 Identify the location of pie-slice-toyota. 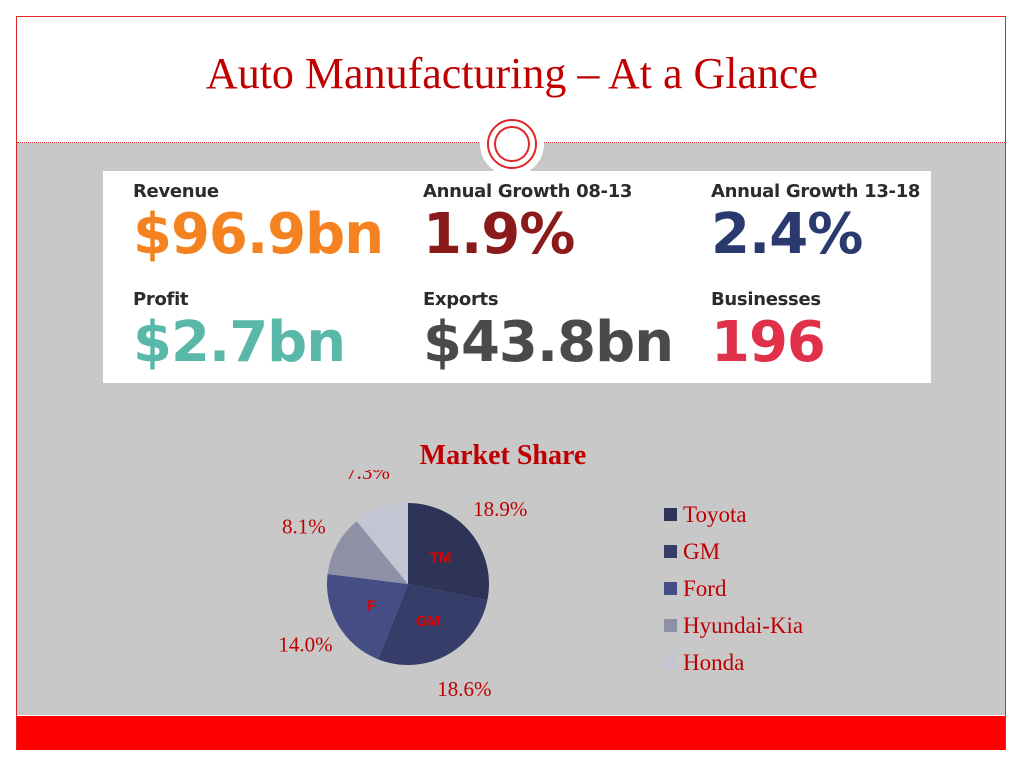
(448, 552).